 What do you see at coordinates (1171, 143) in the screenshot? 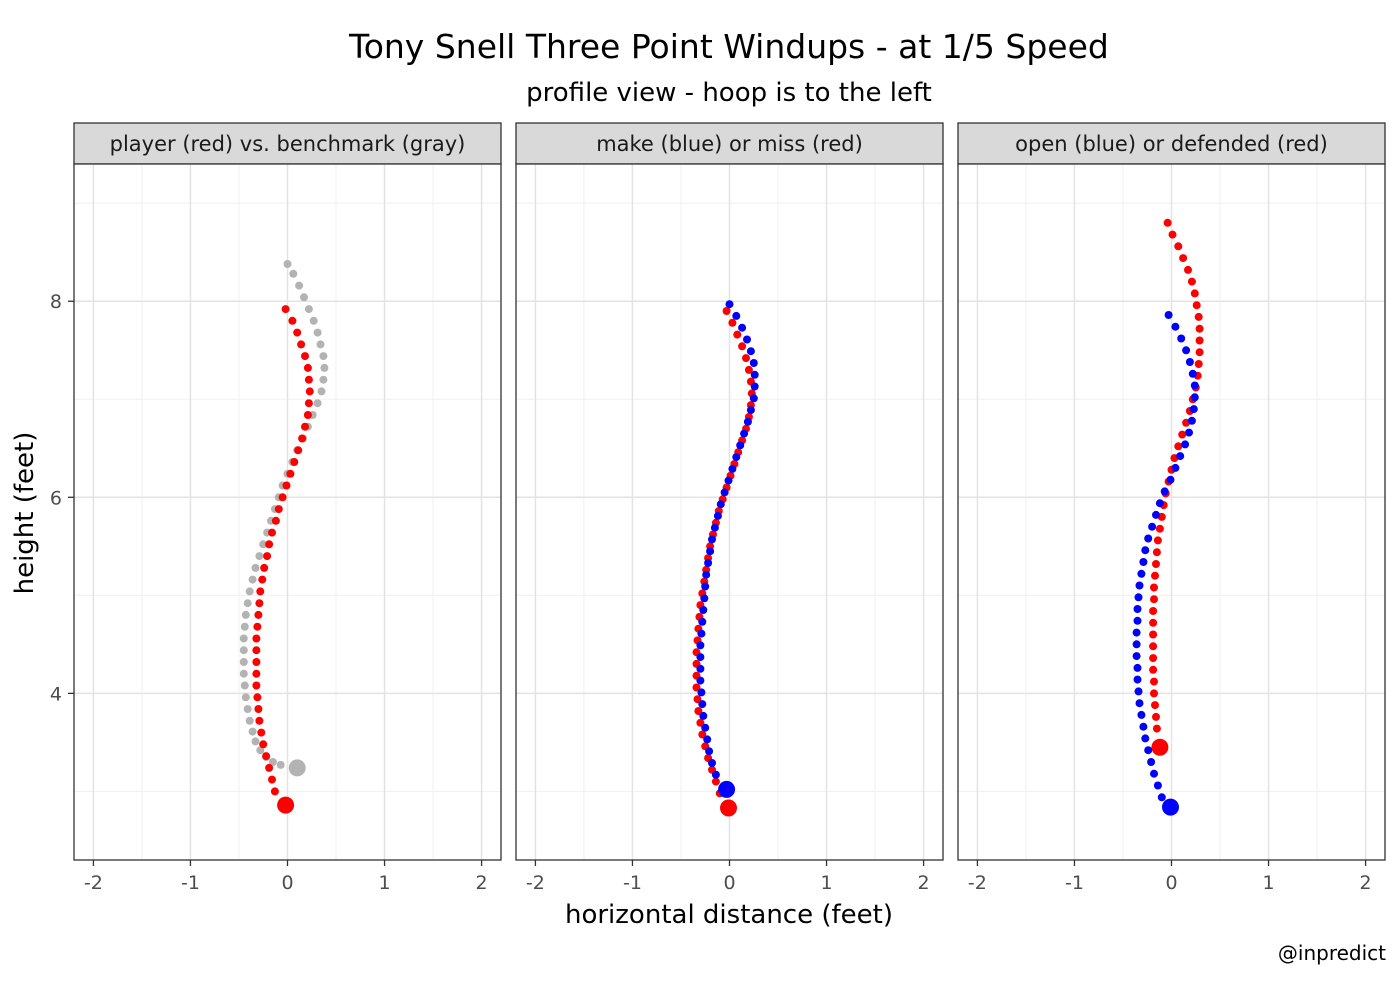
I see `strip-background` at bounding box center [1171, 143].